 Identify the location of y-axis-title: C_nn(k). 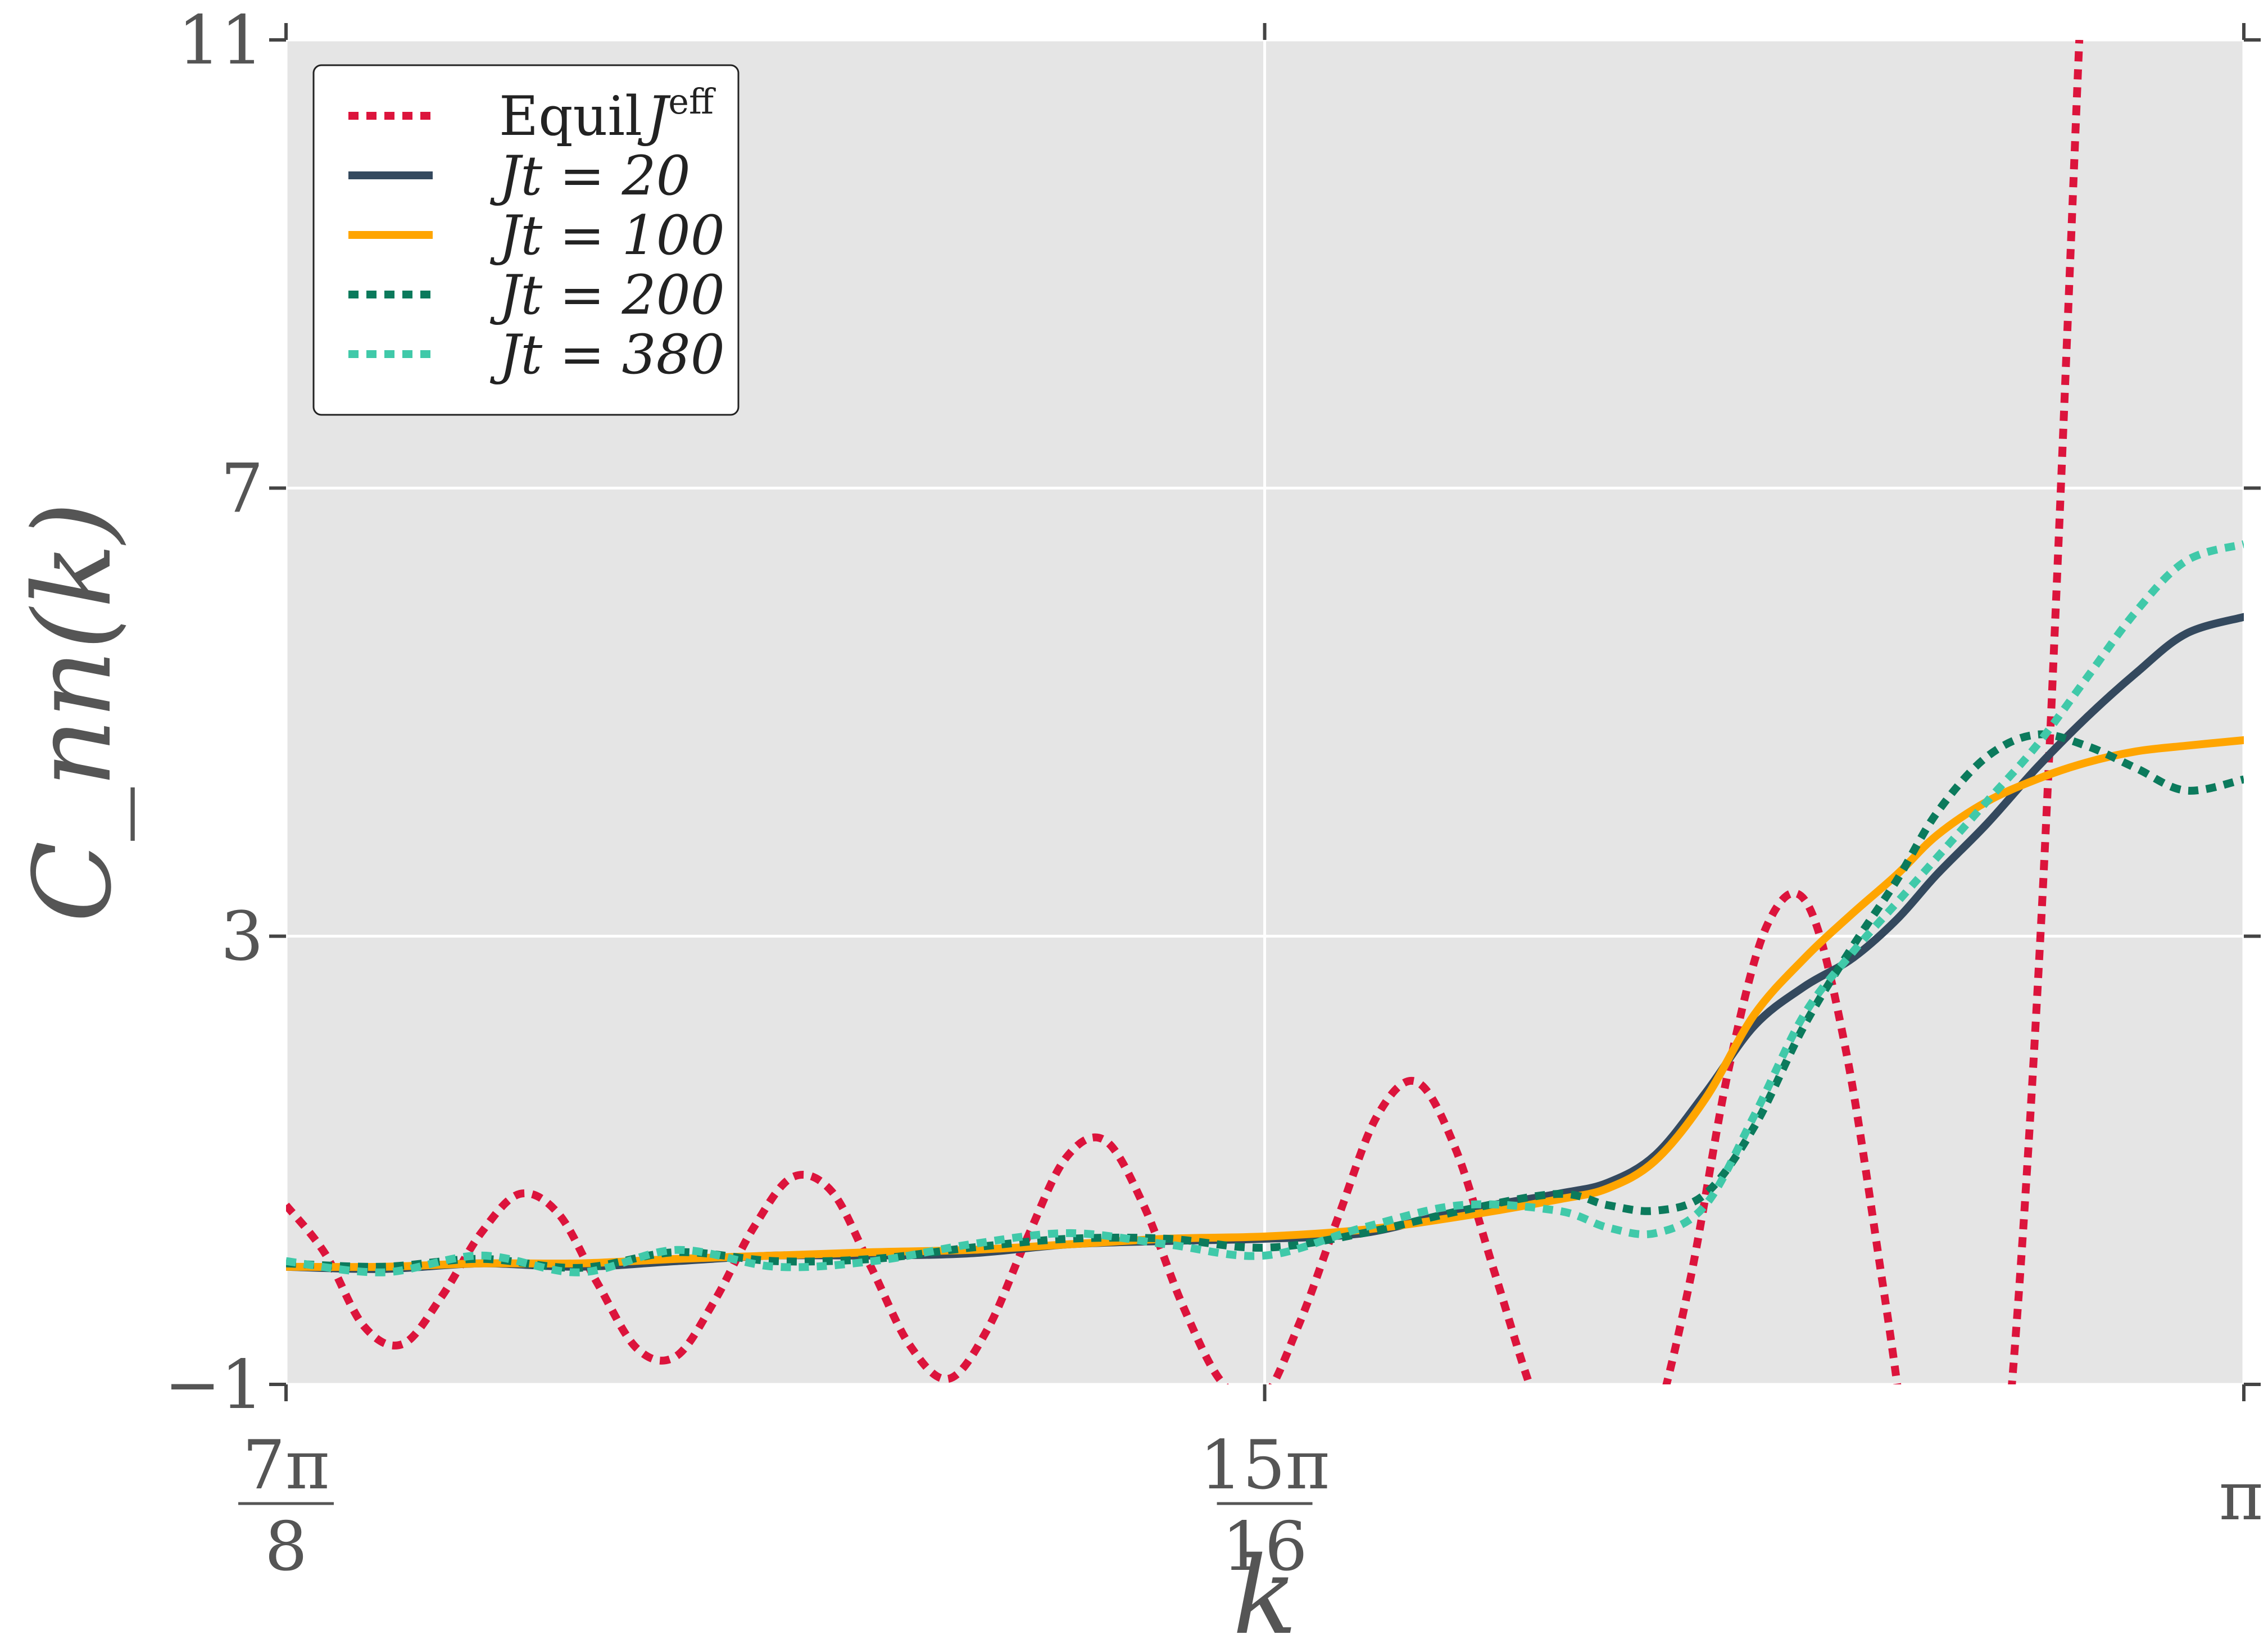
(73, 712).